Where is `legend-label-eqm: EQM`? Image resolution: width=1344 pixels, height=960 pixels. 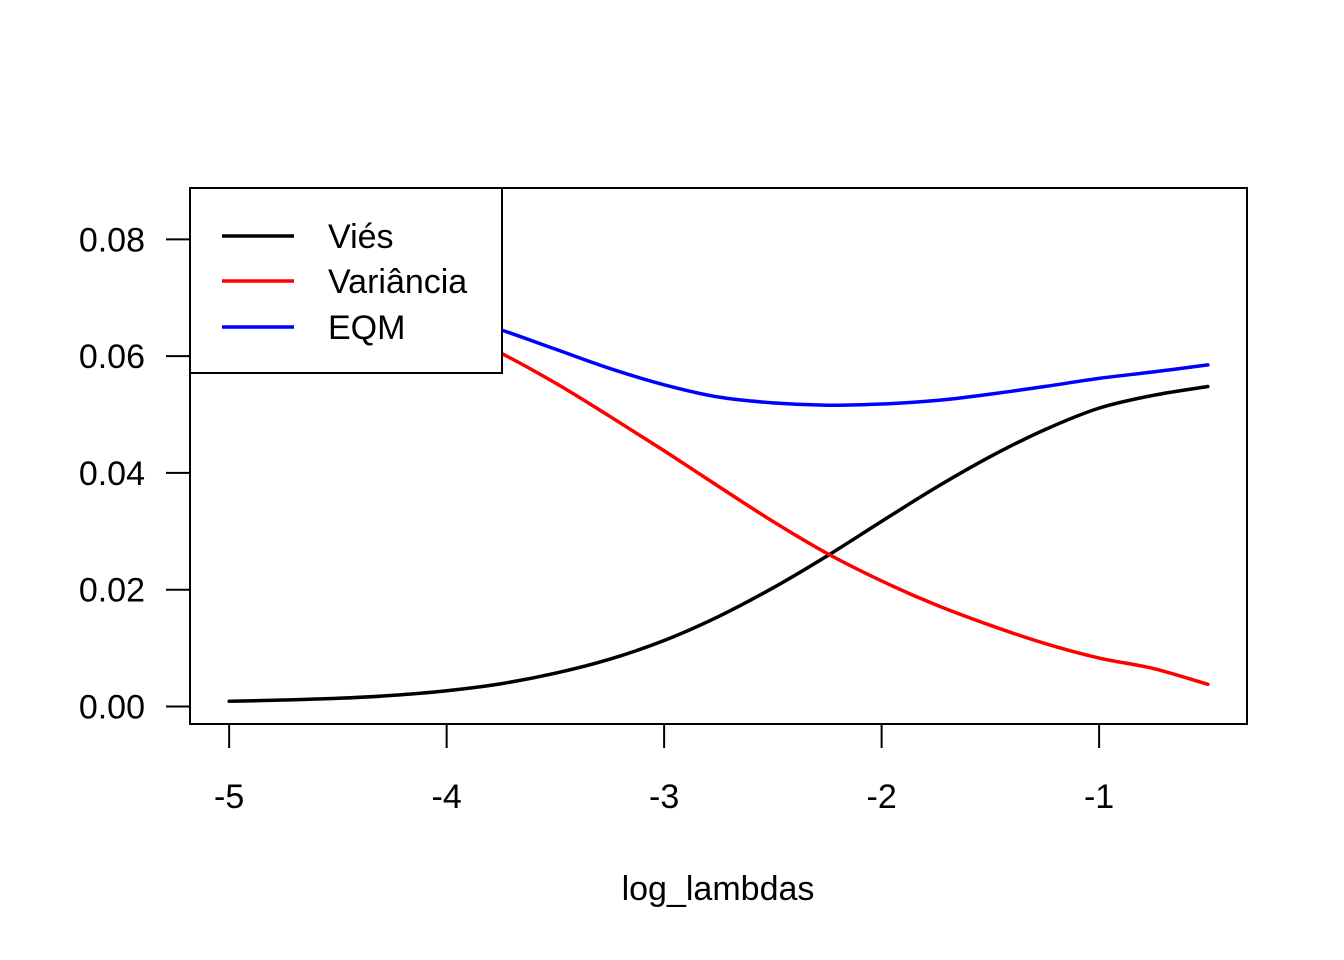
legend-label-eqm: EQM is located at coordinates (366, 328).